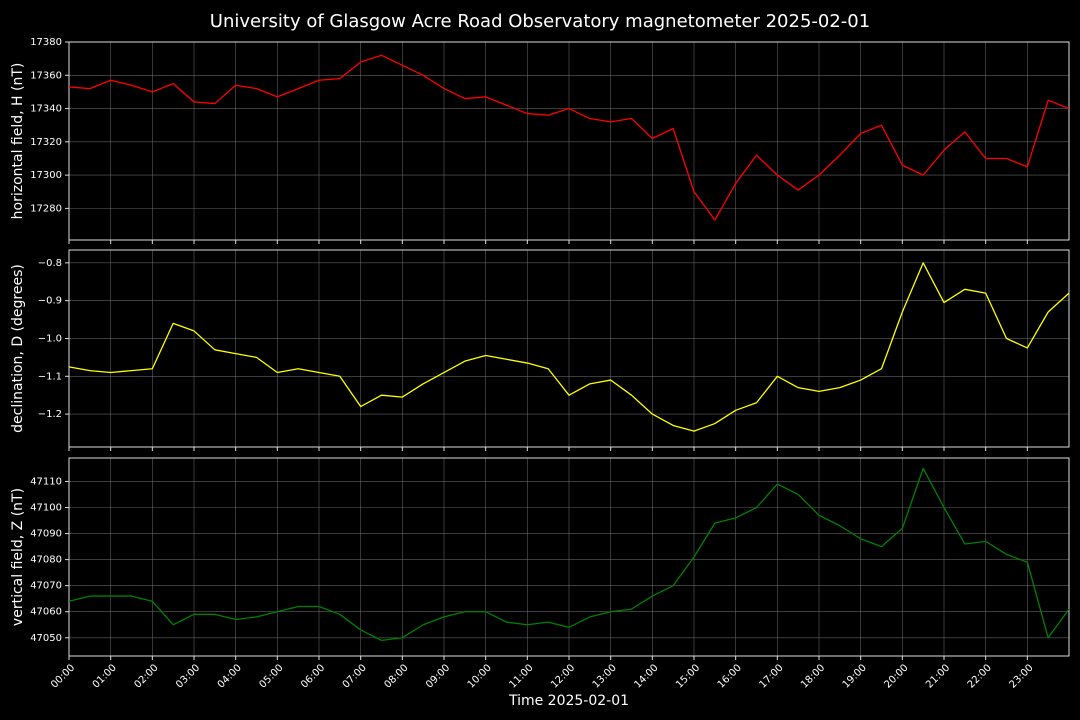 This screenshot has height=720, width=1080. Describe the element at coordinates (50, 338) in the screenshot. I see `y-tick-label: −1.0` at that location.